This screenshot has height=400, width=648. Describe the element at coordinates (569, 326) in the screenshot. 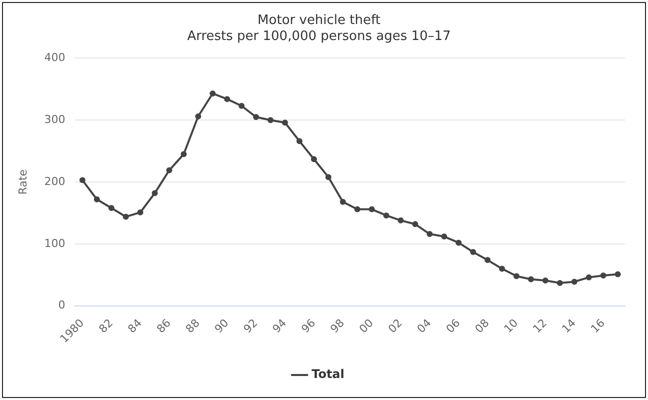

I see `x-tick-label: 14` at that location.